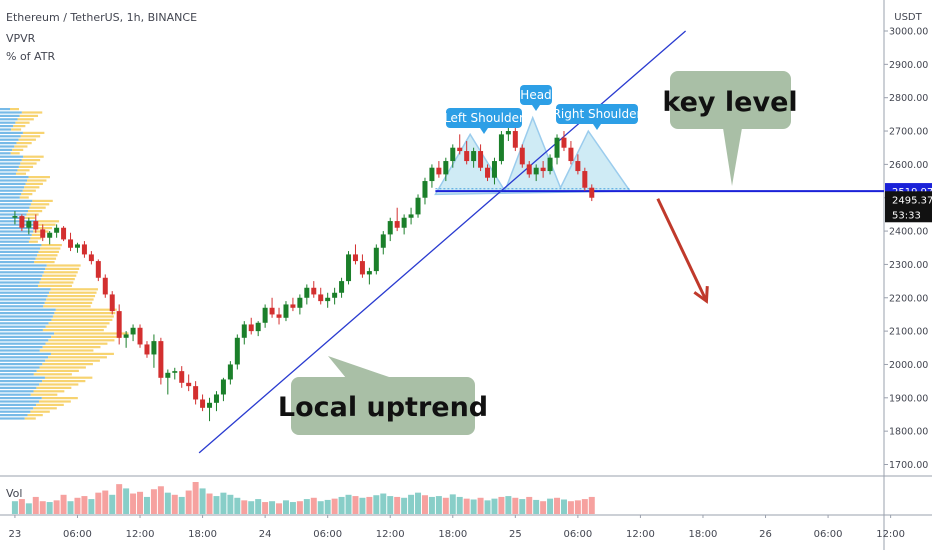 This screenshot has width=932, height=550. What do you see at coordinates (765, 534) in the screenshot?
I see `time-tick-label: 26` at bounding box center [765, 534].